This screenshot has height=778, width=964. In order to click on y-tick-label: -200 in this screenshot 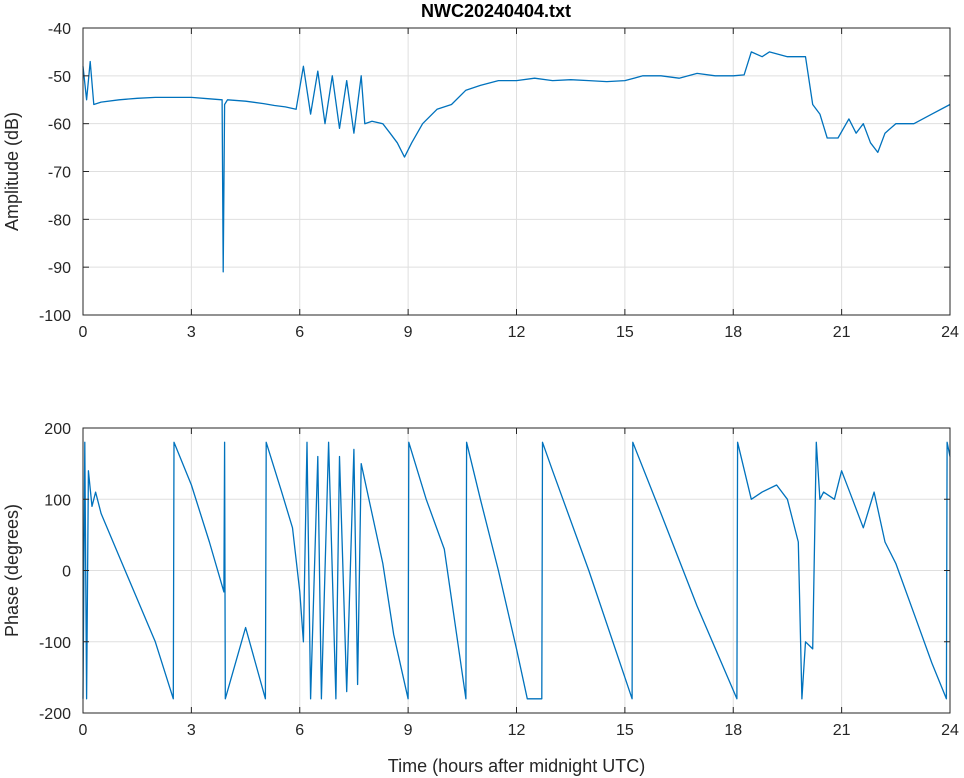, I will do `click(55, 714)`.